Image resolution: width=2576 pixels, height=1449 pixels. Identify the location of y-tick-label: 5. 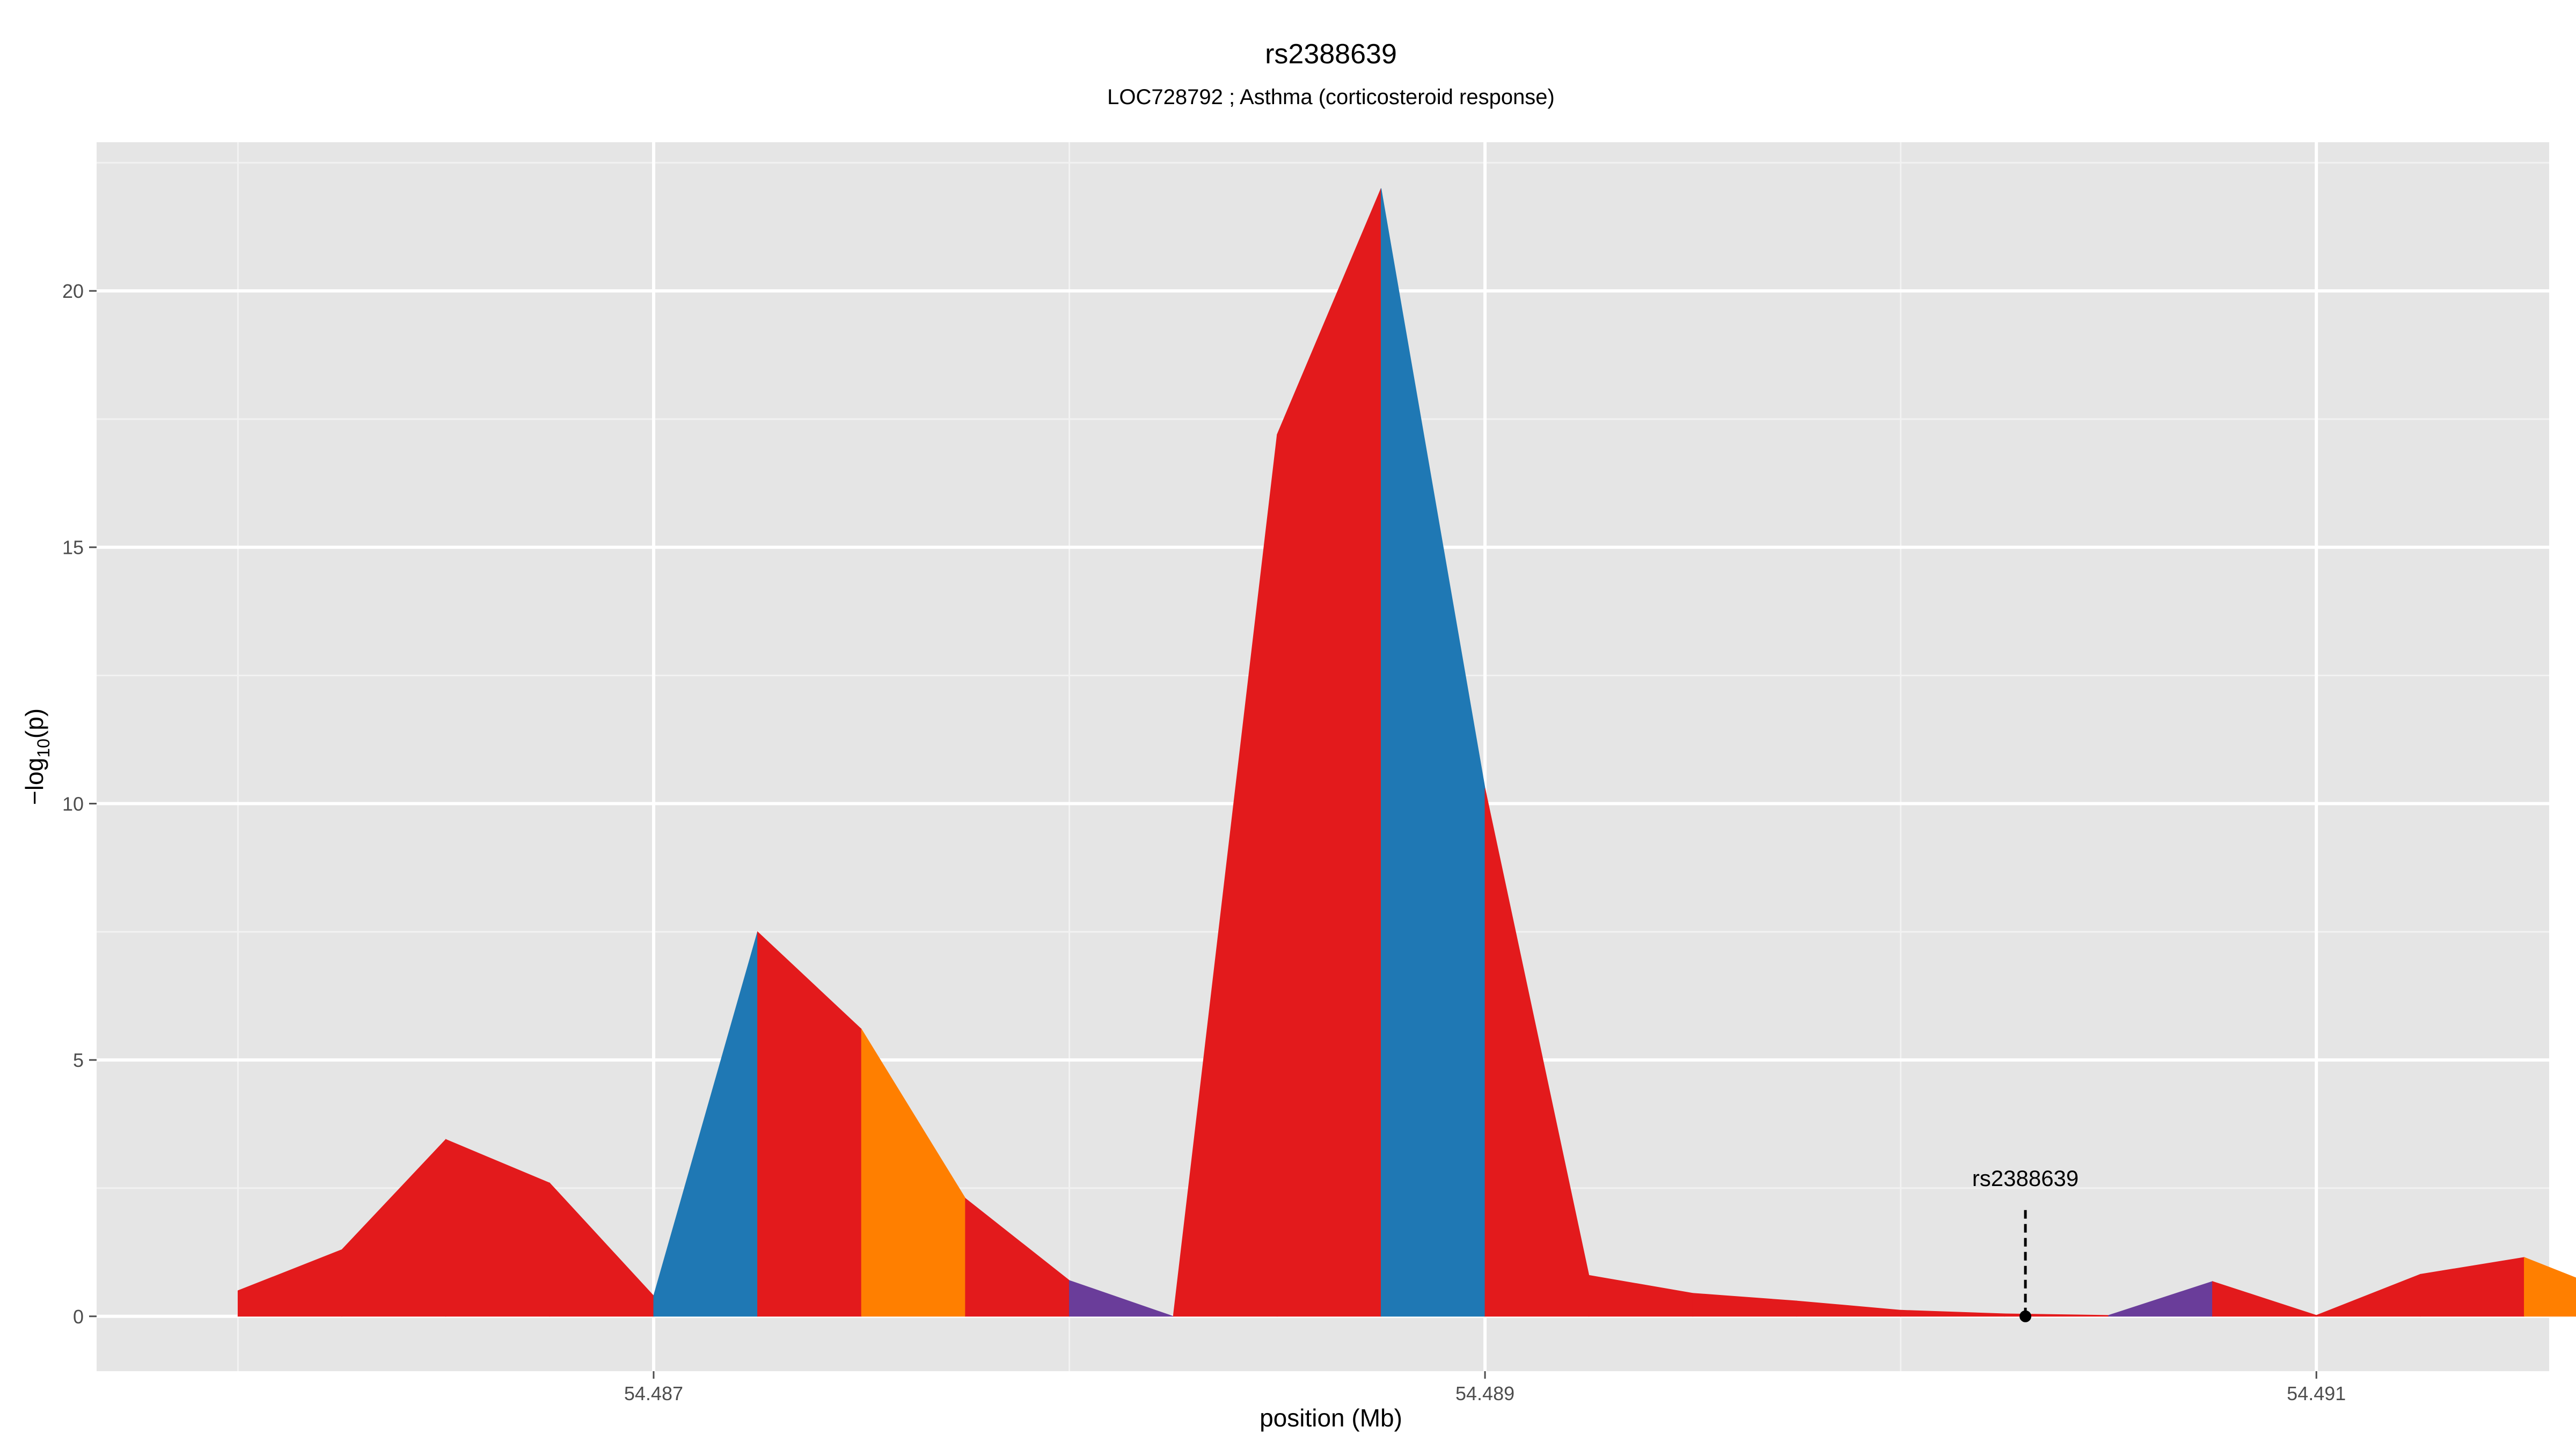
(78, 1060).